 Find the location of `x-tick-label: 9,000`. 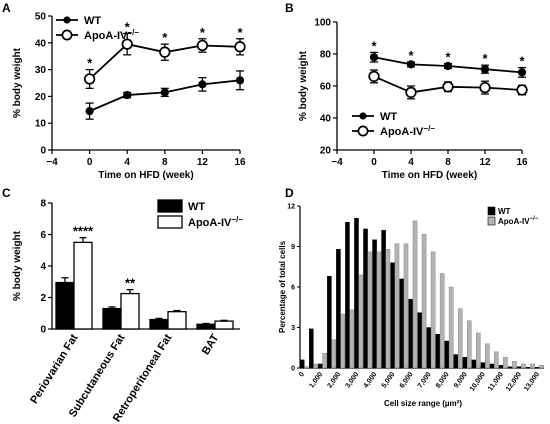

x-tick-label: 9,000 is located at coordinates (461, 380).